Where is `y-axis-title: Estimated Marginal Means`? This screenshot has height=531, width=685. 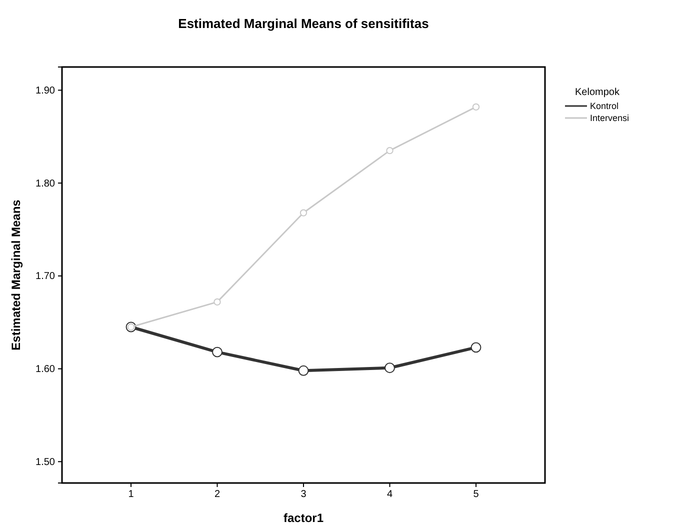 y-axis-title: Estimated Marginal Means is located at coordinates (16, 274).